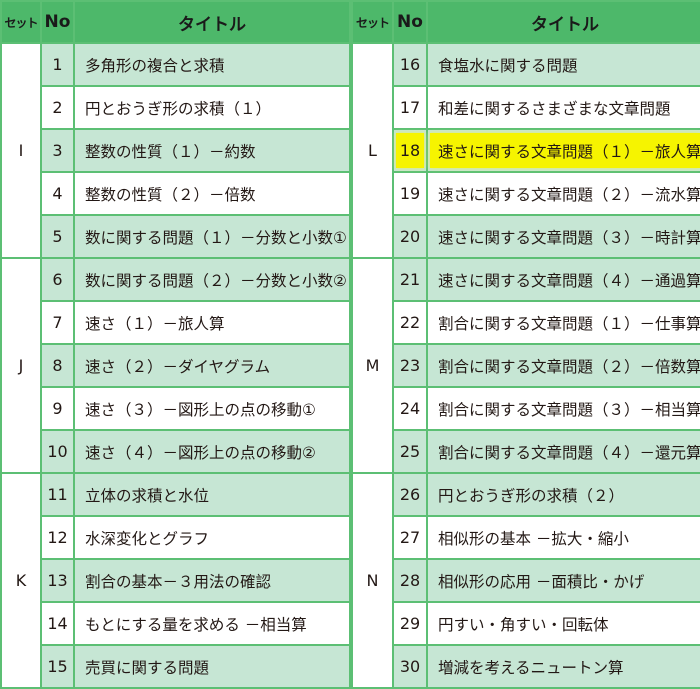  I want to click on lesson-number: 19, so click(410, 193).